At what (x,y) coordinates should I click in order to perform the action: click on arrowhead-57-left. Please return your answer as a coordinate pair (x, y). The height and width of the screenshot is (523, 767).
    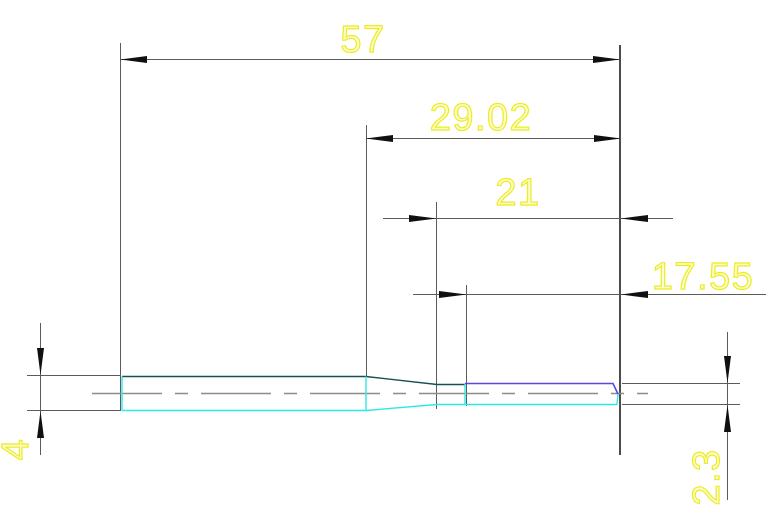
    Looking at the image, I should click on (133, 59).